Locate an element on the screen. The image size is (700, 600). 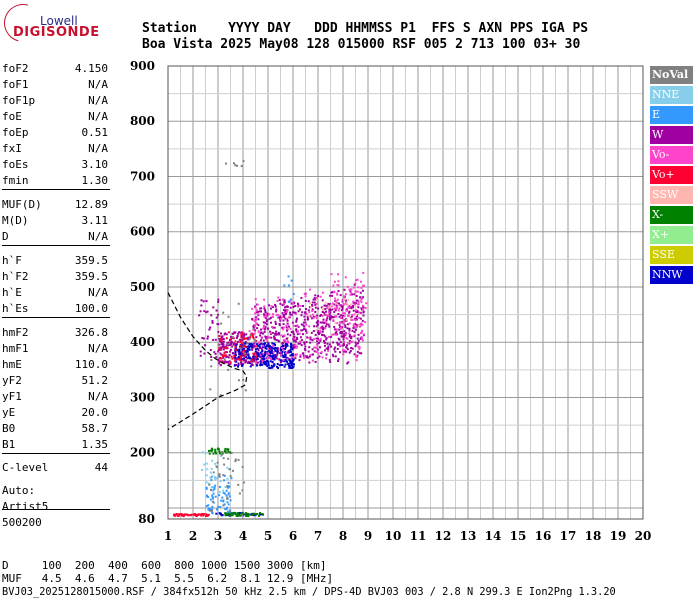
param-row: D N/A is located at coordinates (55, 238).